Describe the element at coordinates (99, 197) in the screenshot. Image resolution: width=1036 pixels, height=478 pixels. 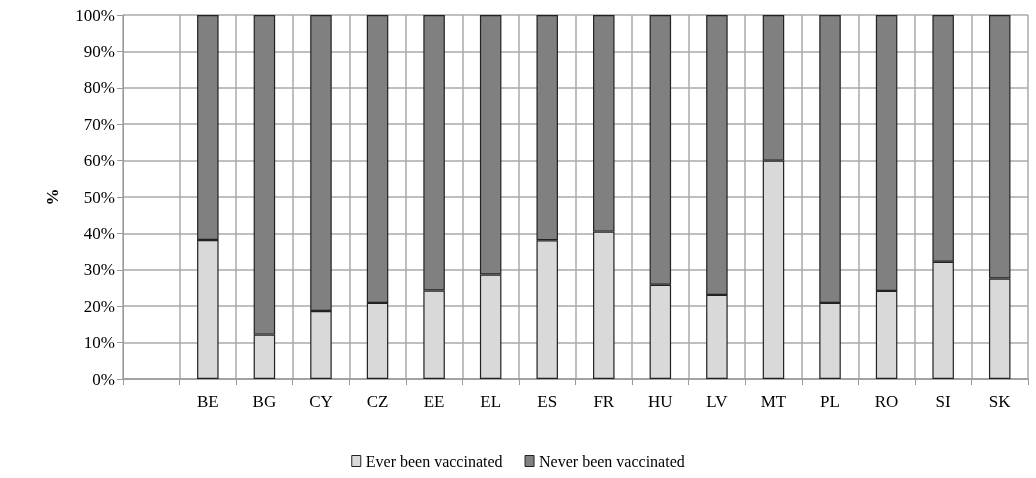
I see `y-tick-label: 50%` at that location.